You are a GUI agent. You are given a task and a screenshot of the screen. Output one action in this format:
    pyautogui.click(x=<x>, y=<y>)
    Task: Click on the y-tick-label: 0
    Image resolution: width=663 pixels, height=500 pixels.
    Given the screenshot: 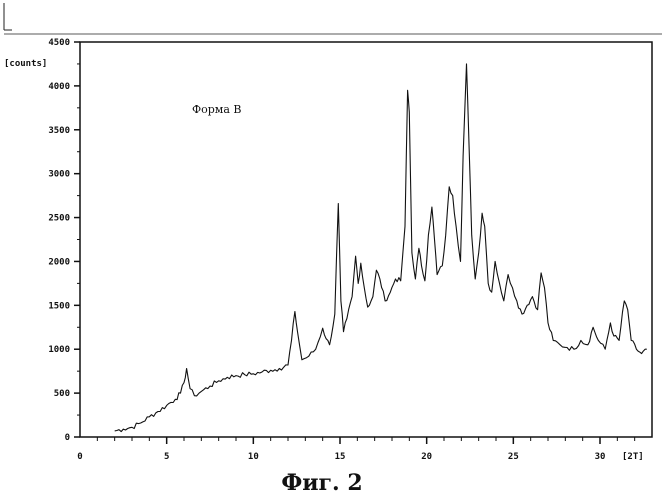 What is the action you would take?
    pyautogui.click(x=67, y=438)
    